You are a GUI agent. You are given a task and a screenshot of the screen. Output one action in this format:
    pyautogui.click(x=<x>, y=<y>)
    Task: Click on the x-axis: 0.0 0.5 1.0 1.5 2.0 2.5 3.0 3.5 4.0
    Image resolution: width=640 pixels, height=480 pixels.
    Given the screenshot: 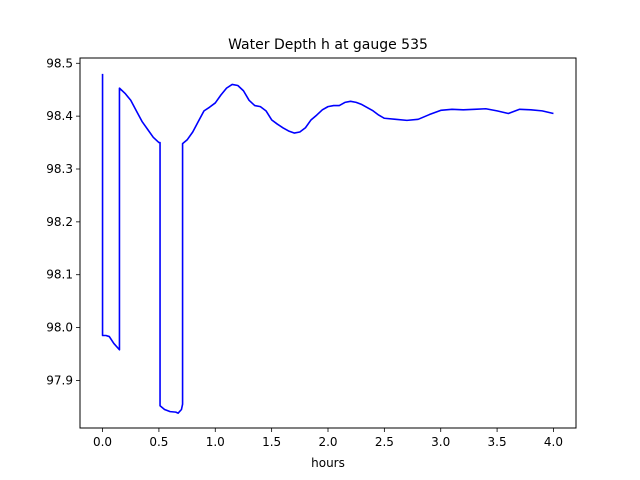 What is the action you would take?
    pyautogui.click(x=328, y=438)
    